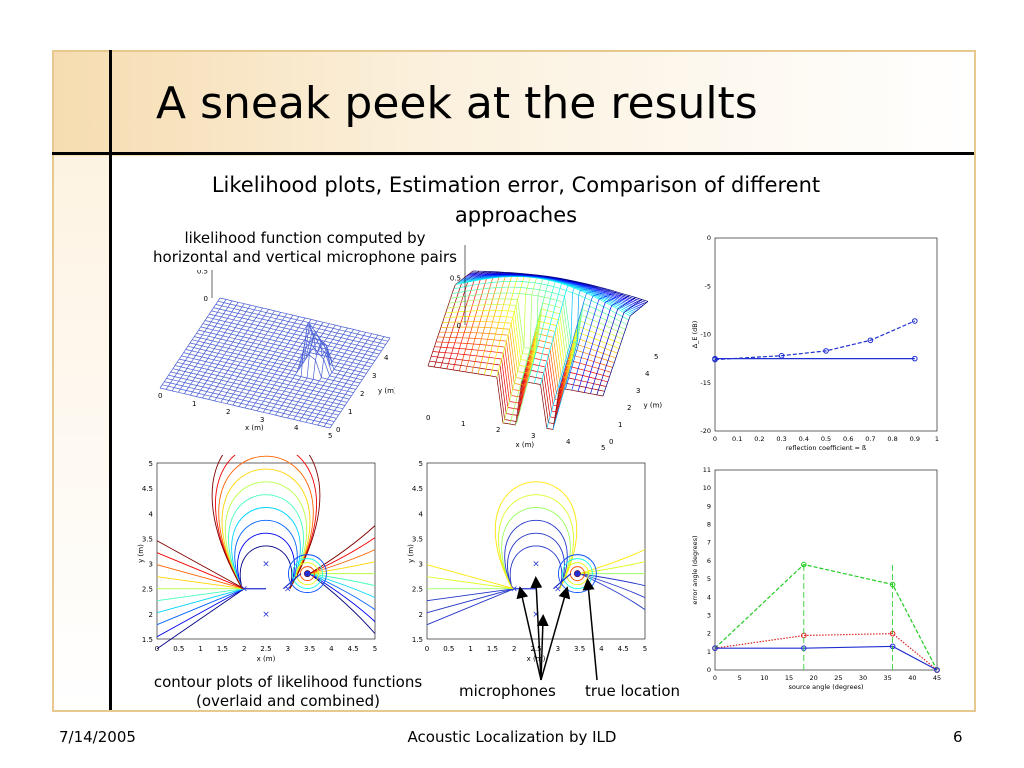  I want to click on x-tick-label: 40, so click(912, 678).